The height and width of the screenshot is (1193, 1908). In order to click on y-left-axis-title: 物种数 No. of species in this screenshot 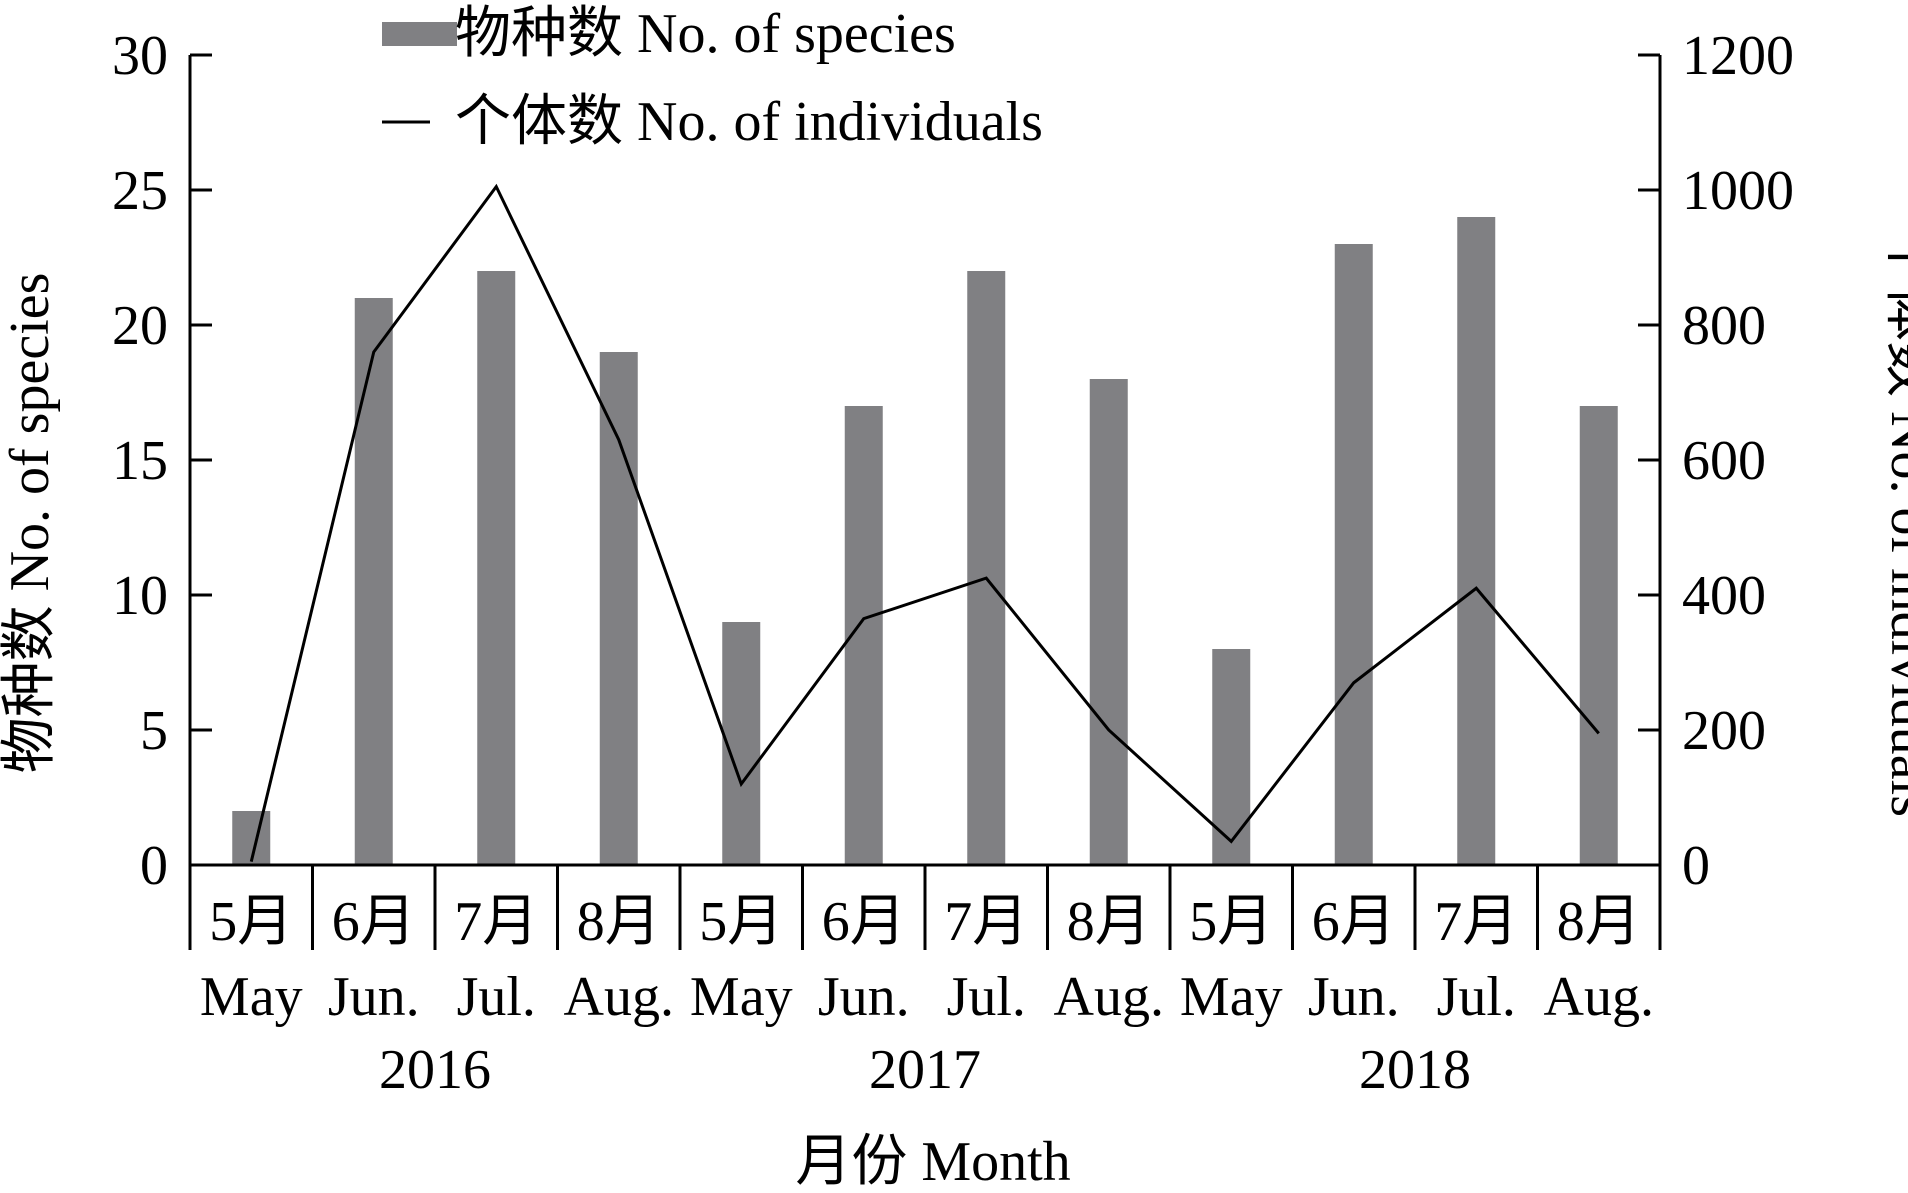, I will do `click(30, 523)`.